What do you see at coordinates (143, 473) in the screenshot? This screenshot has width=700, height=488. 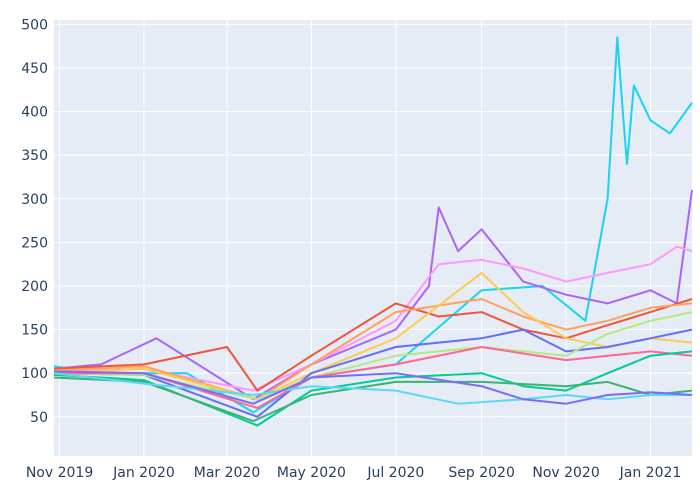 I see `x-tick-label: Jan 2020` at bounding box center [143, 473].